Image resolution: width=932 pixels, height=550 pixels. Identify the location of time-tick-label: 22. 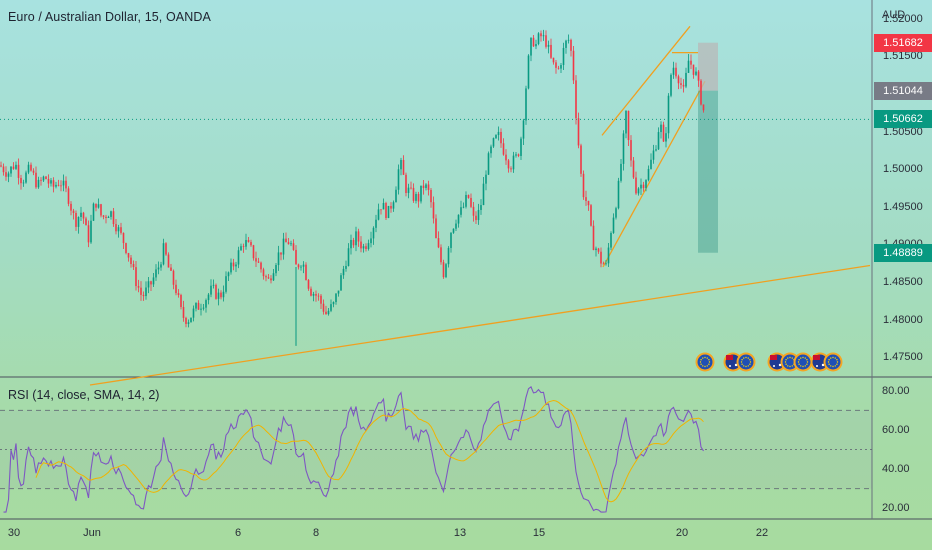
(762, 533).